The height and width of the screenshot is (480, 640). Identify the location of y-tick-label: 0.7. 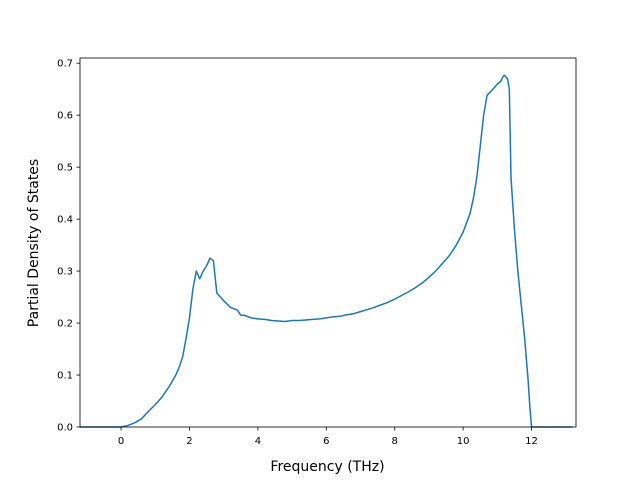
(65, 64).